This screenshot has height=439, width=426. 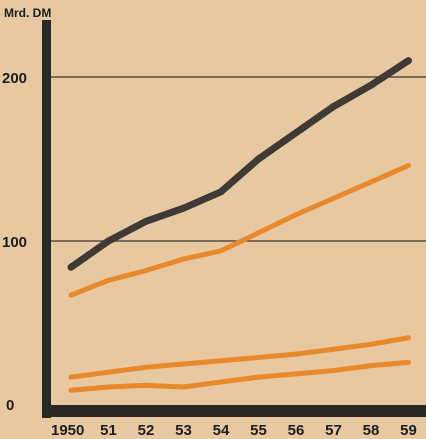 What do you see at coordinates (67, 430) in the screenshot?
I see `x-tick-label-0: 1950` at bounding box center [67, 430].